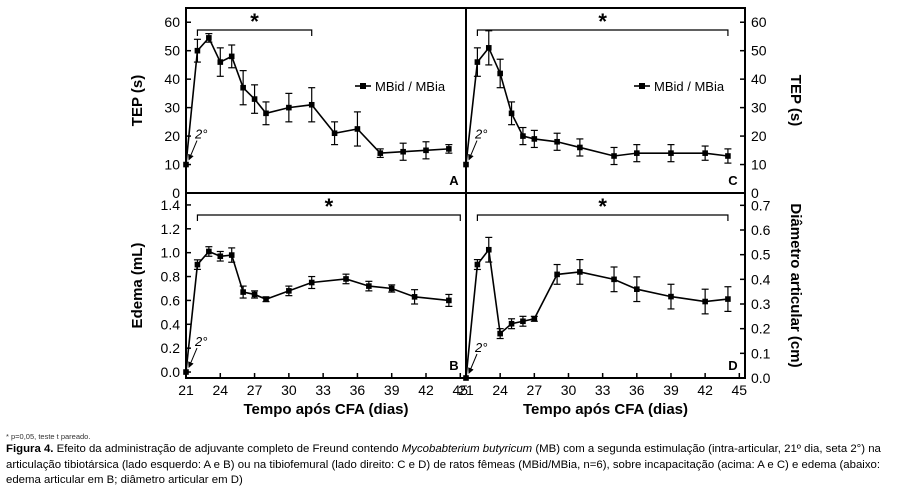  I want to click on panel-b-xtick-label: 30, so click(289, 390).